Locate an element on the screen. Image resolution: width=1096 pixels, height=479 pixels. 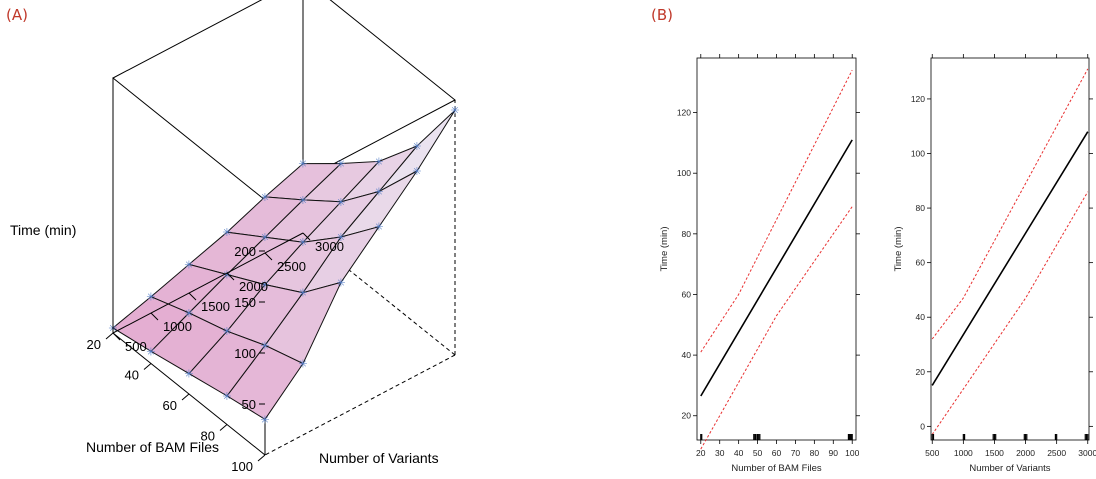
box-hidden-edge is located at coordinates (360, 405).